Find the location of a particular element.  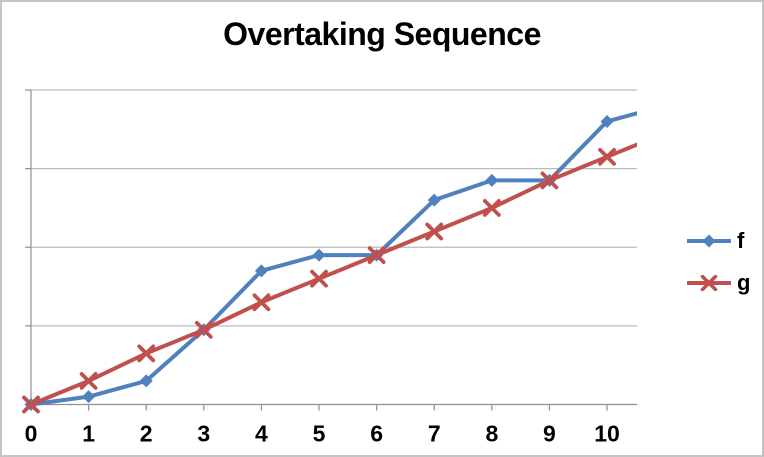

legend-item-g: g is located at coordinates (718, 282).